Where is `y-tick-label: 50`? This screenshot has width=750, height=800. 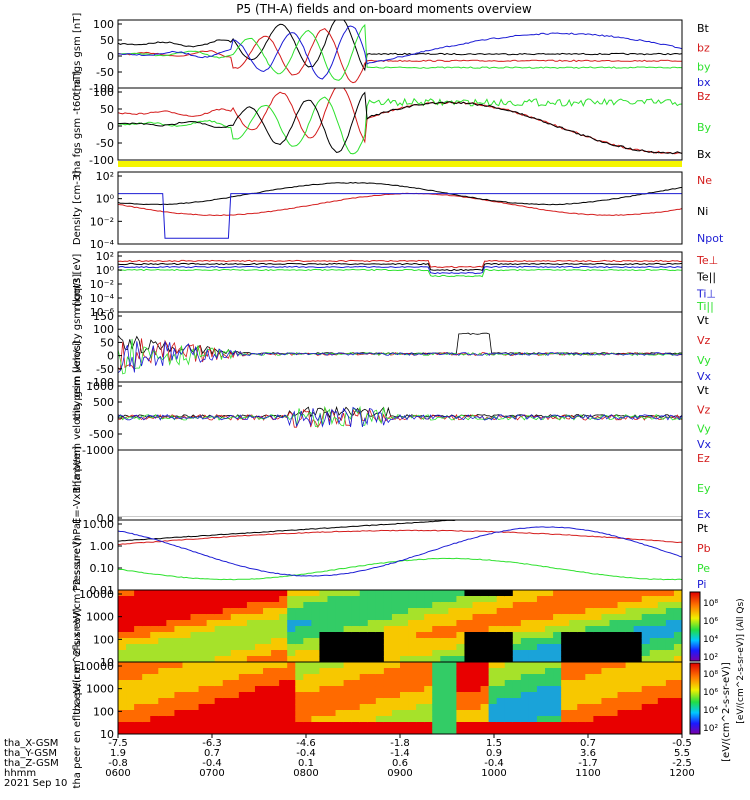 y-tick-label: 50 is located at coordinates (107, 40).